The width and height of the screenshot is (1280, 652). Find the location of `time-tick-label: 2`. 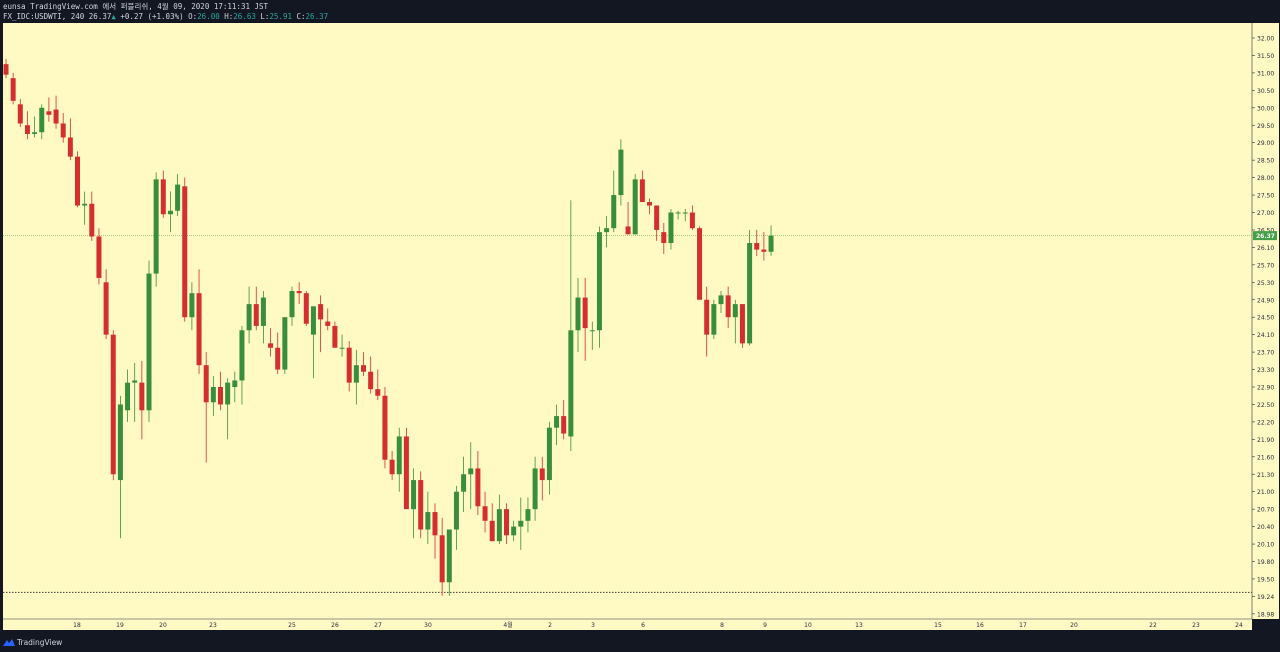

time-tick-label: 2 is located at coordinates (550, 625).